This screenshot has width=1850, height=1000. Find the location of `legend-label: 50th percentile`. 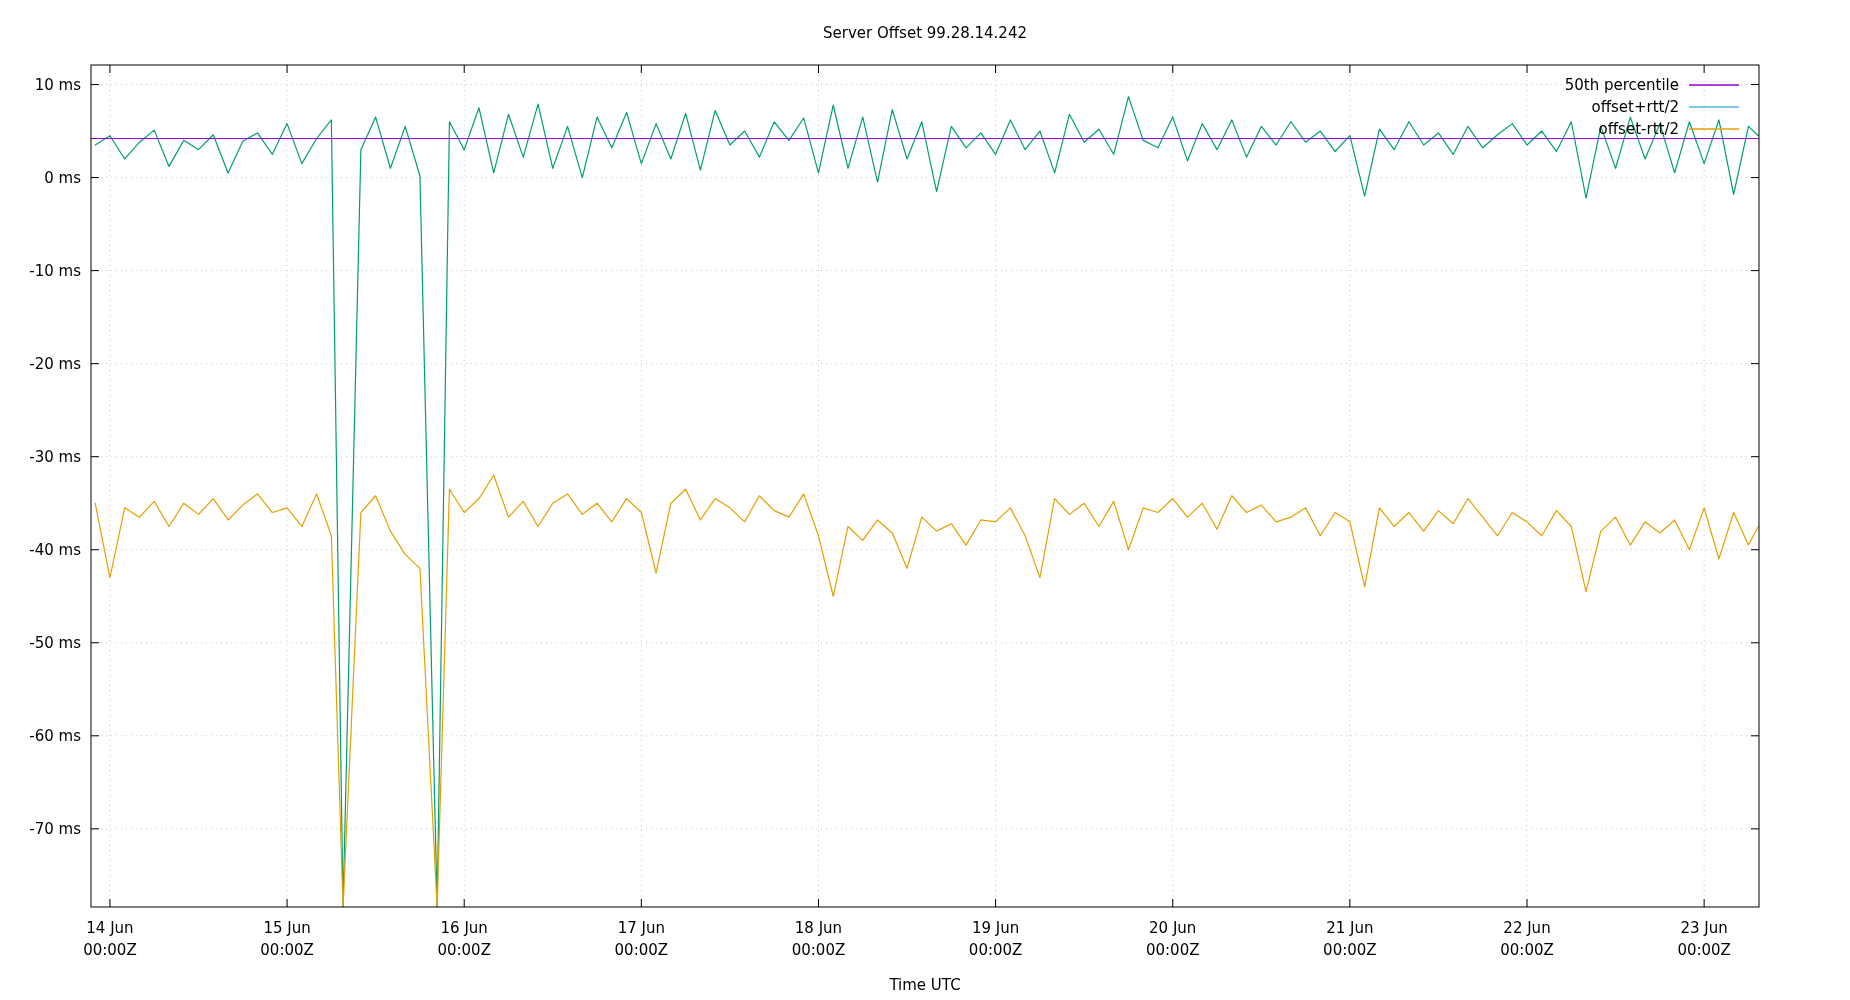

legend-label: 50th percentile is located at coordinates (1621, 85).